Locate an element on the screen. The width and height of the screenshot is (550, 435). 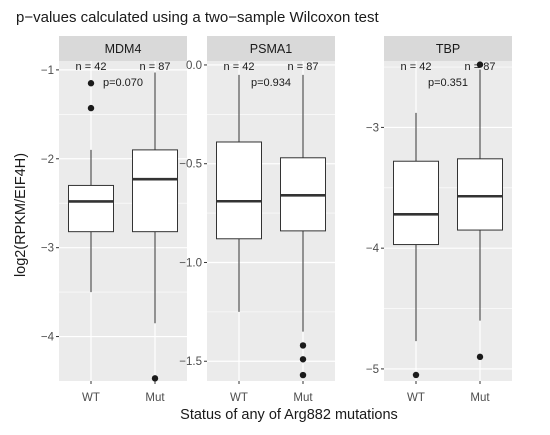
y-tick-label: −1 is located at coordinates (47, 71).